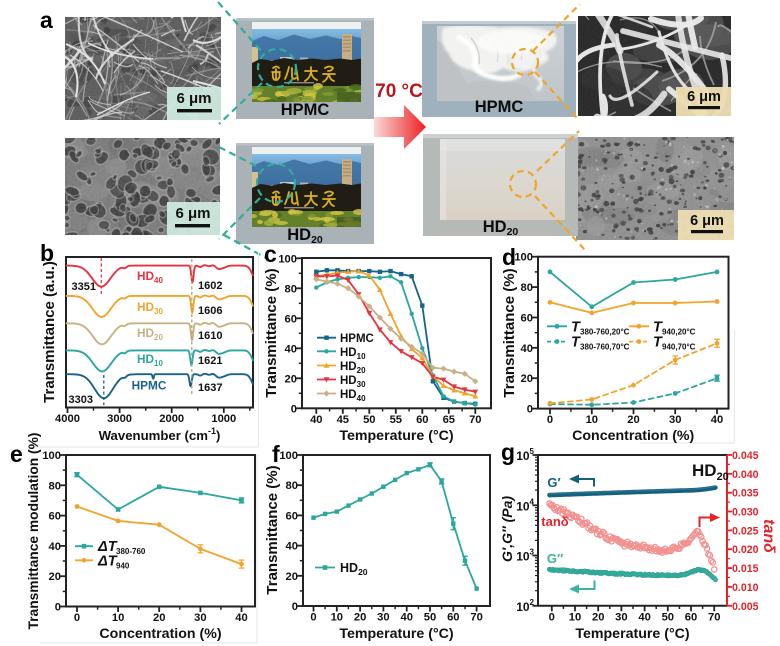 The image size is (780, 646). I want to click on svg-text: 10², so click(525, 606).